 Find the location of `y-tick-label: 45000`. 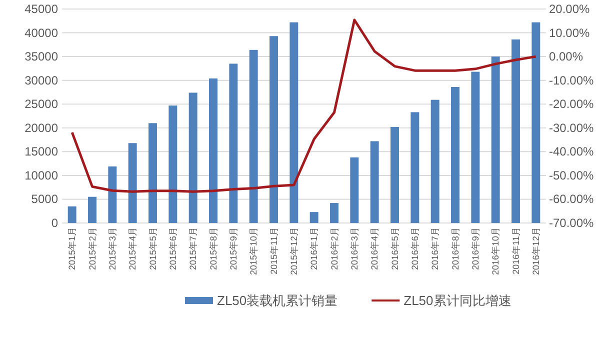

y-tick-label: 45000 is located at coordinates (41, 9).